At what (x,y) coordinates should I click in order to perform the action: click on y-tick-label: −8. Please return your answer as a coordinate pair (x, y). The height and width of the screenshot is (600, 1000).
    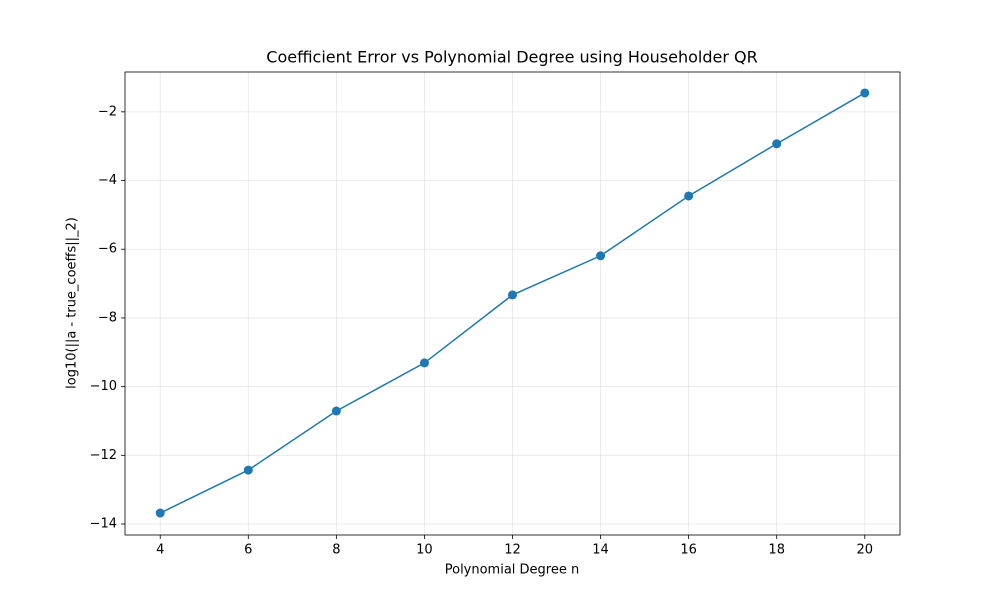
    Looking at the image, I should click on (107, 317).